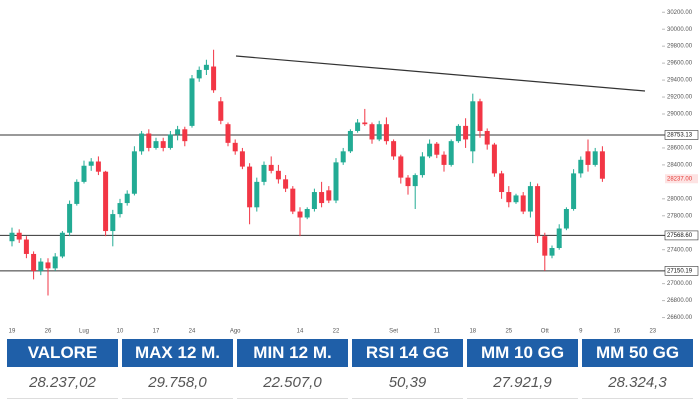  What do you see at coordinates (12, 332) in the screenshot?
I see `x-tick-label: 19` at bounding box center [12, 332].